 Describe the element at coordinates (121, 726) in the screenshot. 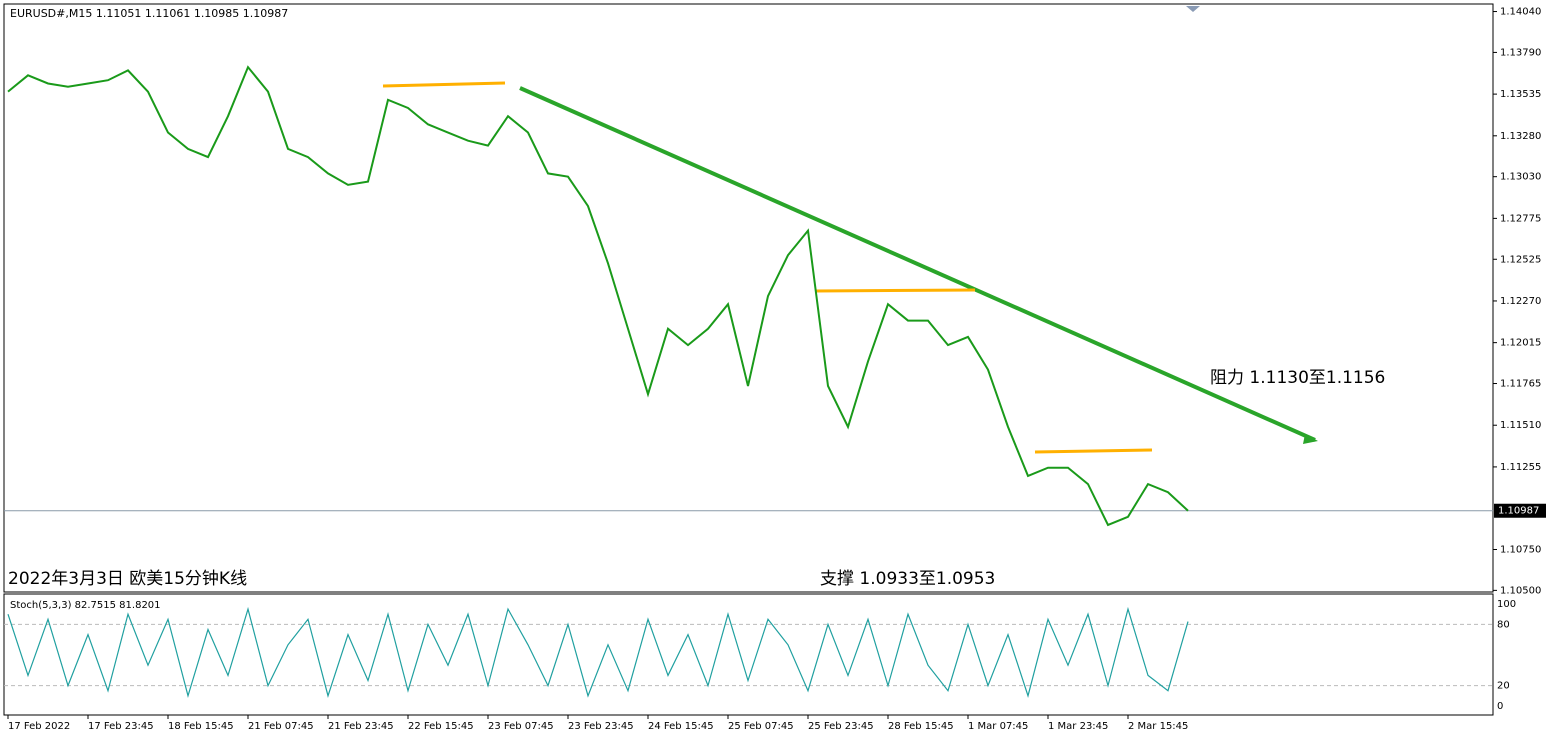

I see `x-tick-label: 17 Feb 23:45` at that location.